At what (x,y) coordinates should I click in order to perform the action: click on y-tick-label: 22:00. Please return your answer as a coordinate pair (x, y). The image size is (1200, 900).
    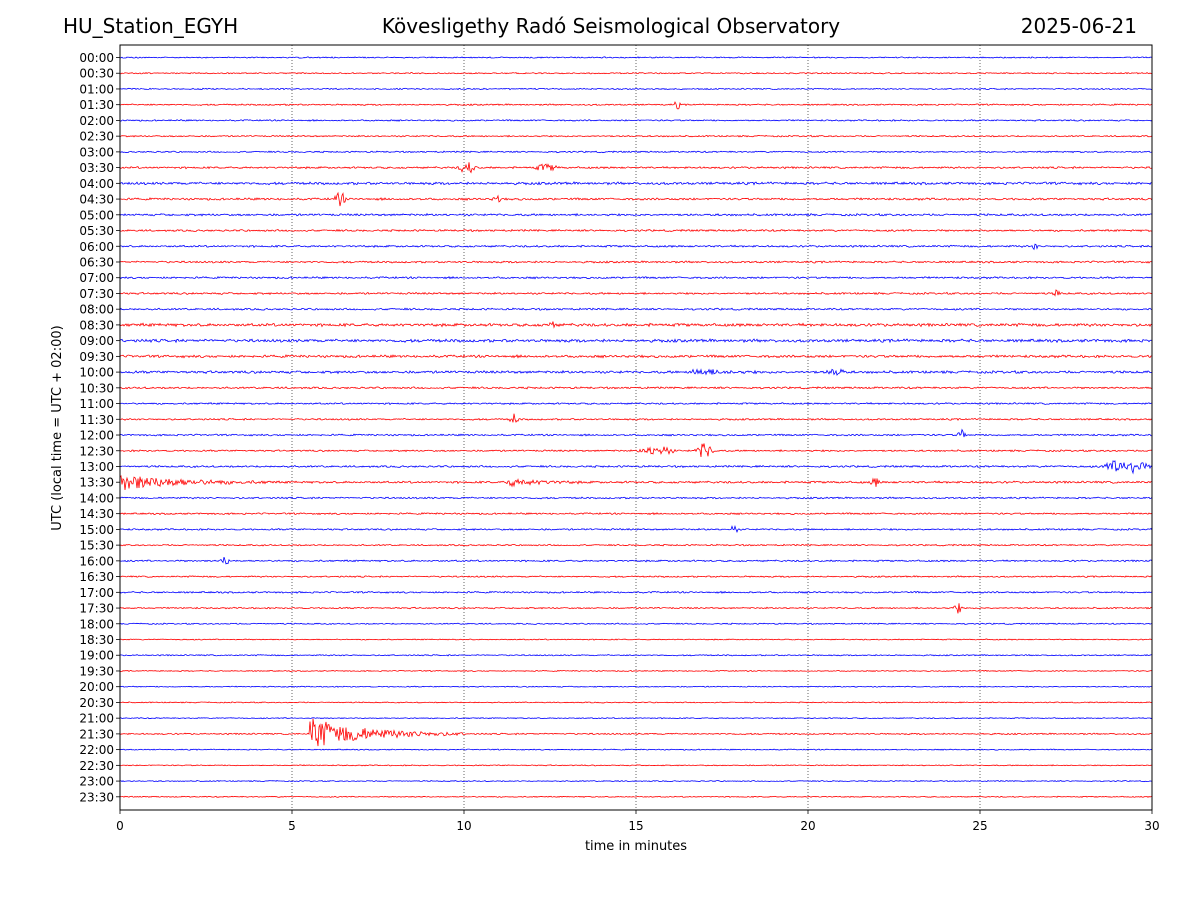
    Looking at the image, I should click on (96, 750).